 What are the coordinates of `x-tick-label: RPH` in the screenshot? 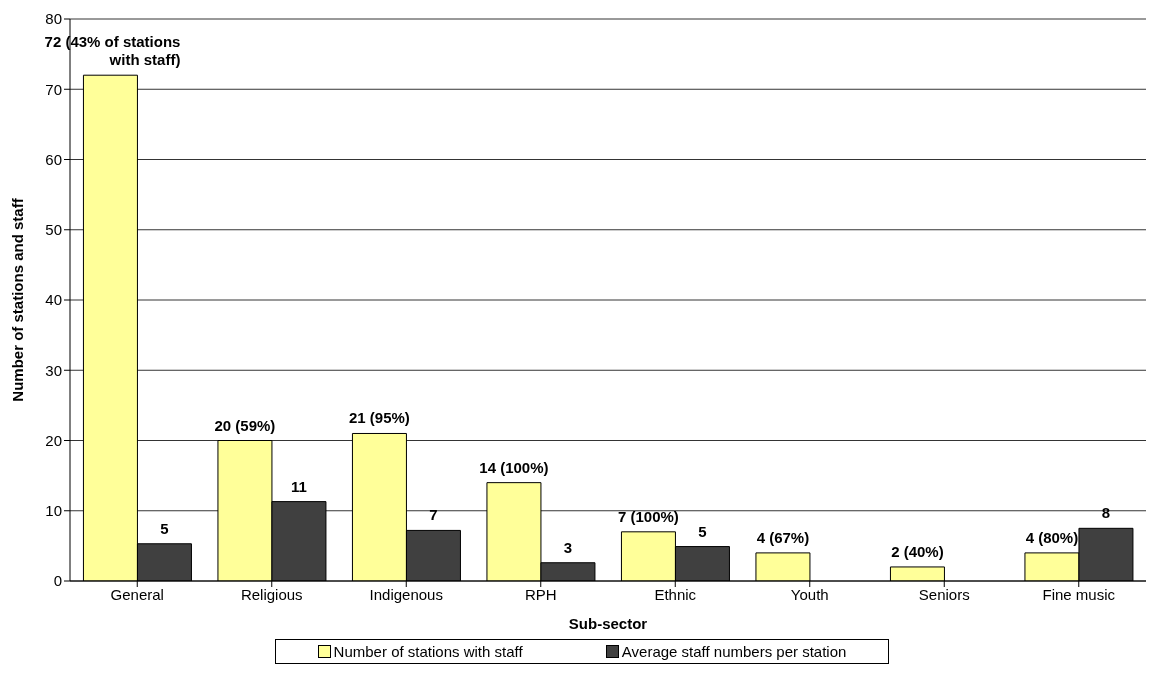 It's located at (540, 594).